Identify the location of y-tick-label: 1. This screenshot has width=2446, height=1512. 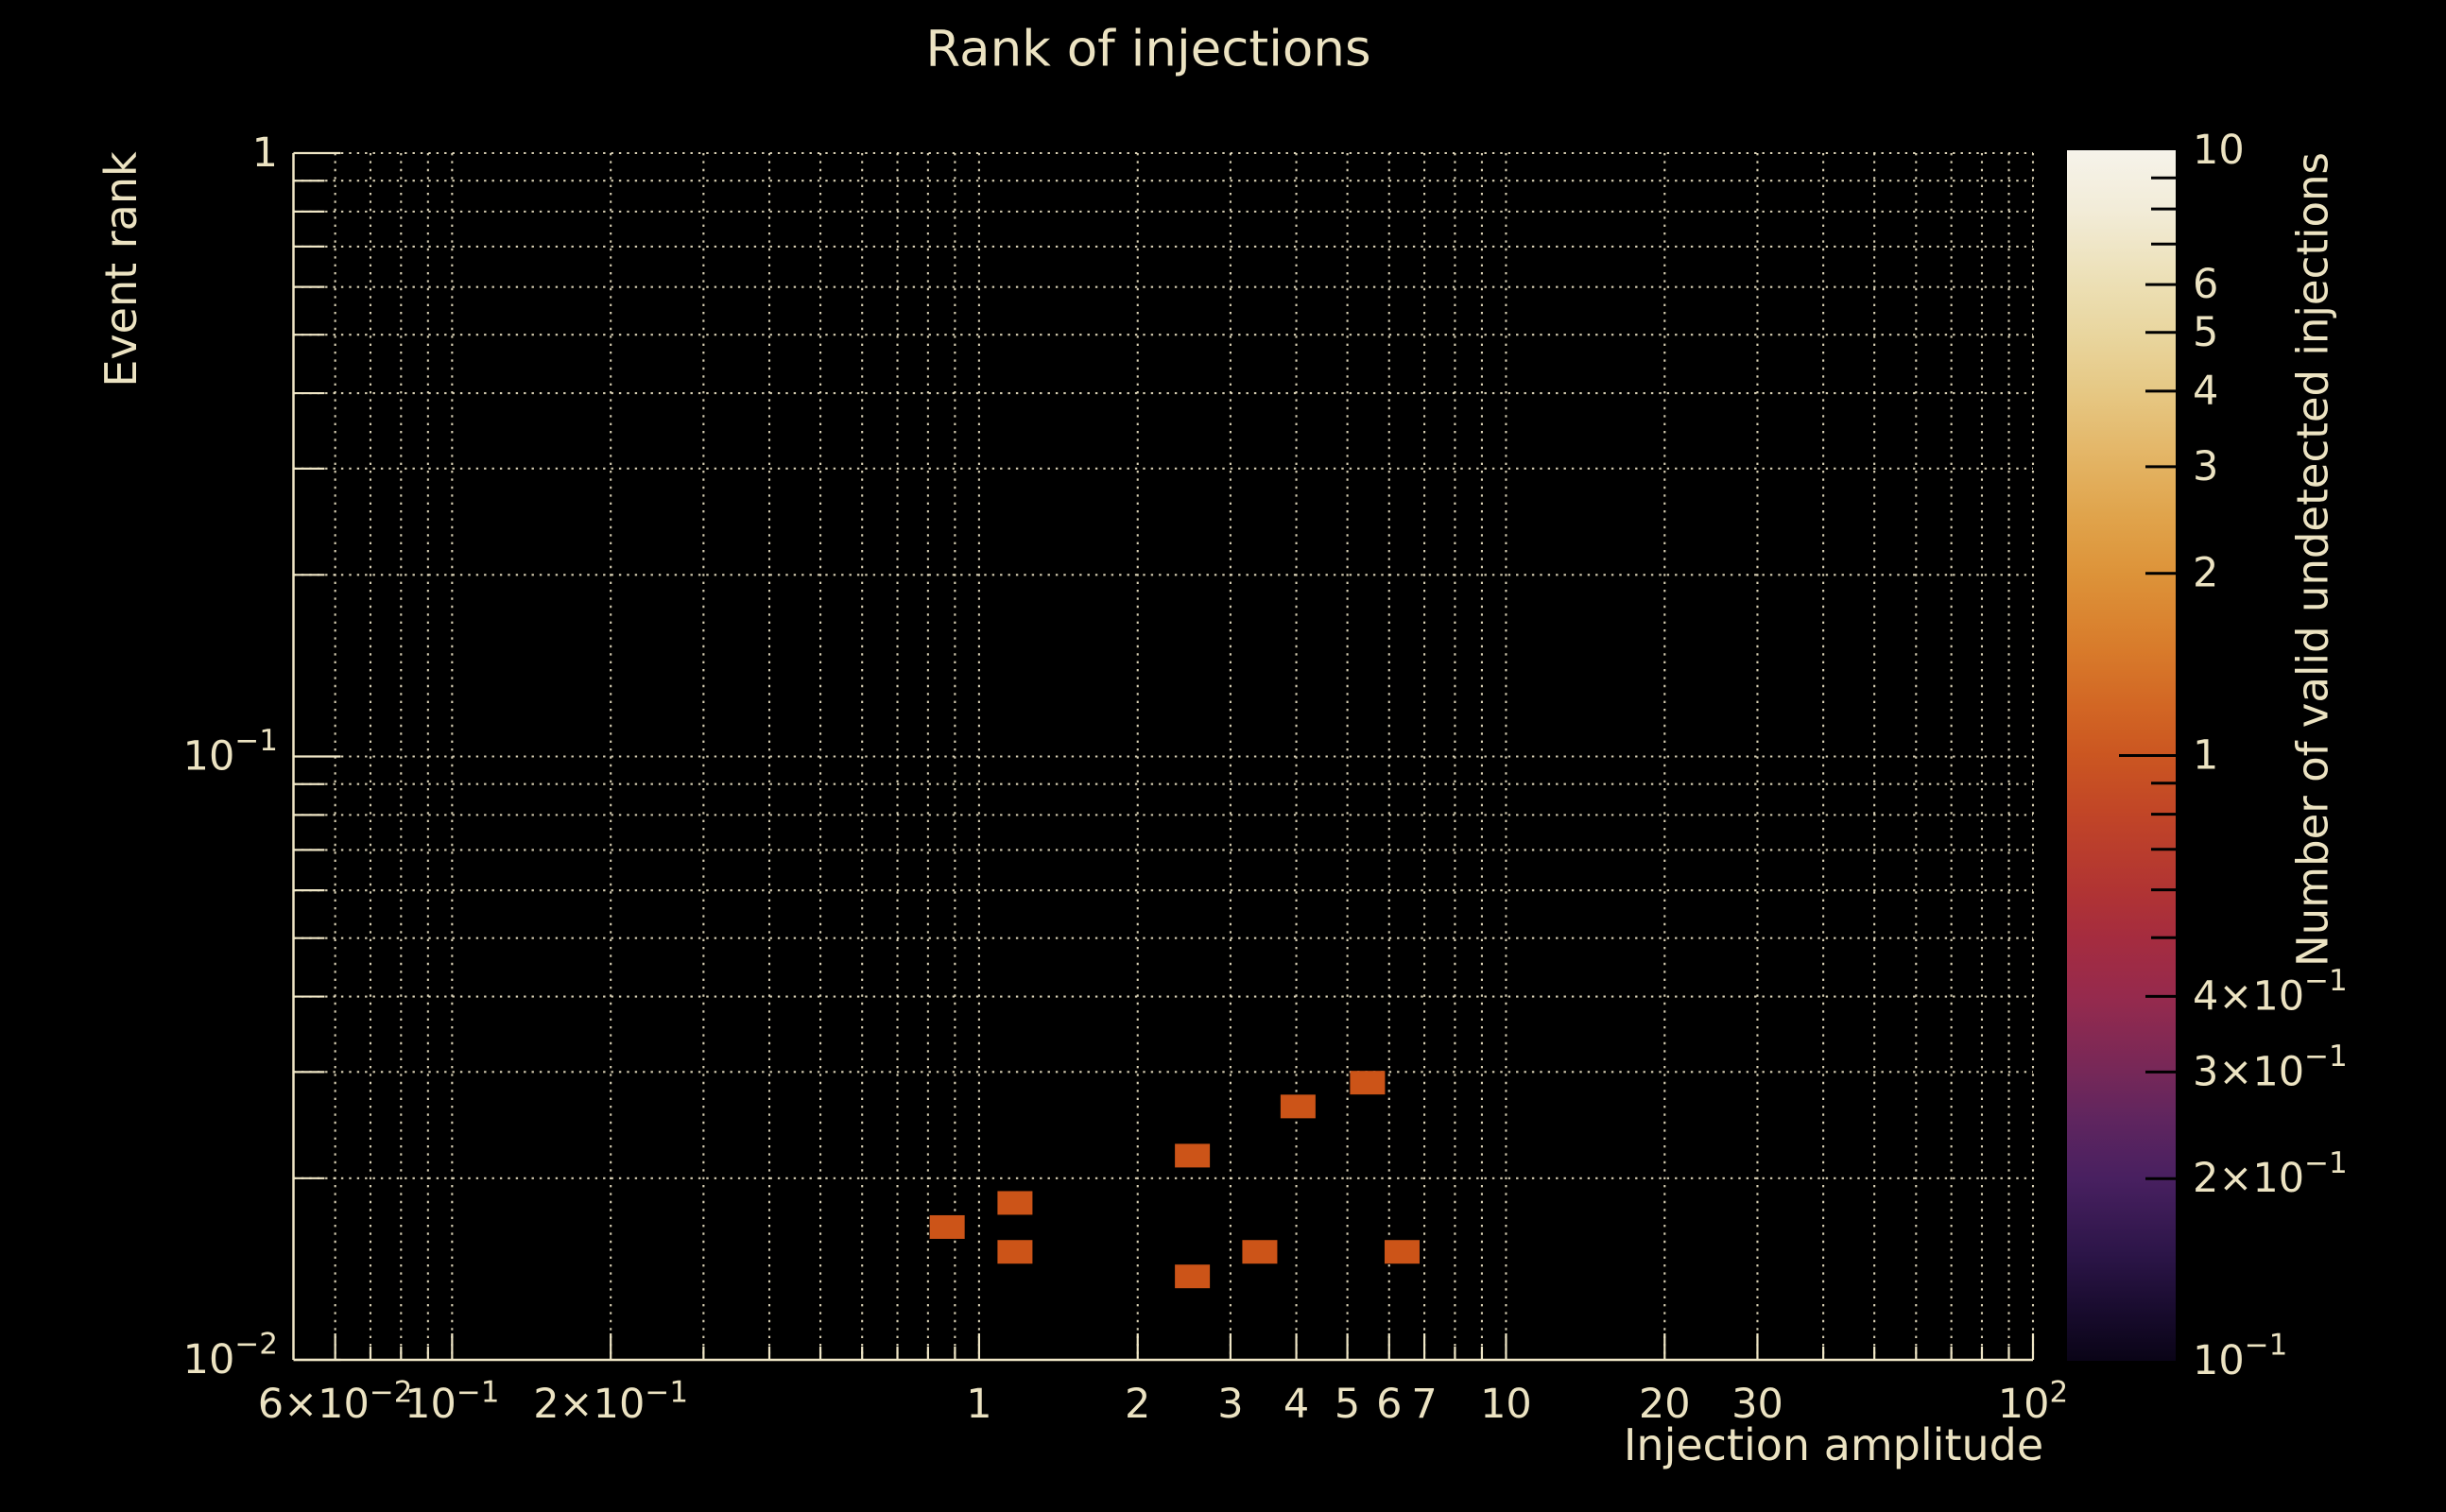
(265, 153).